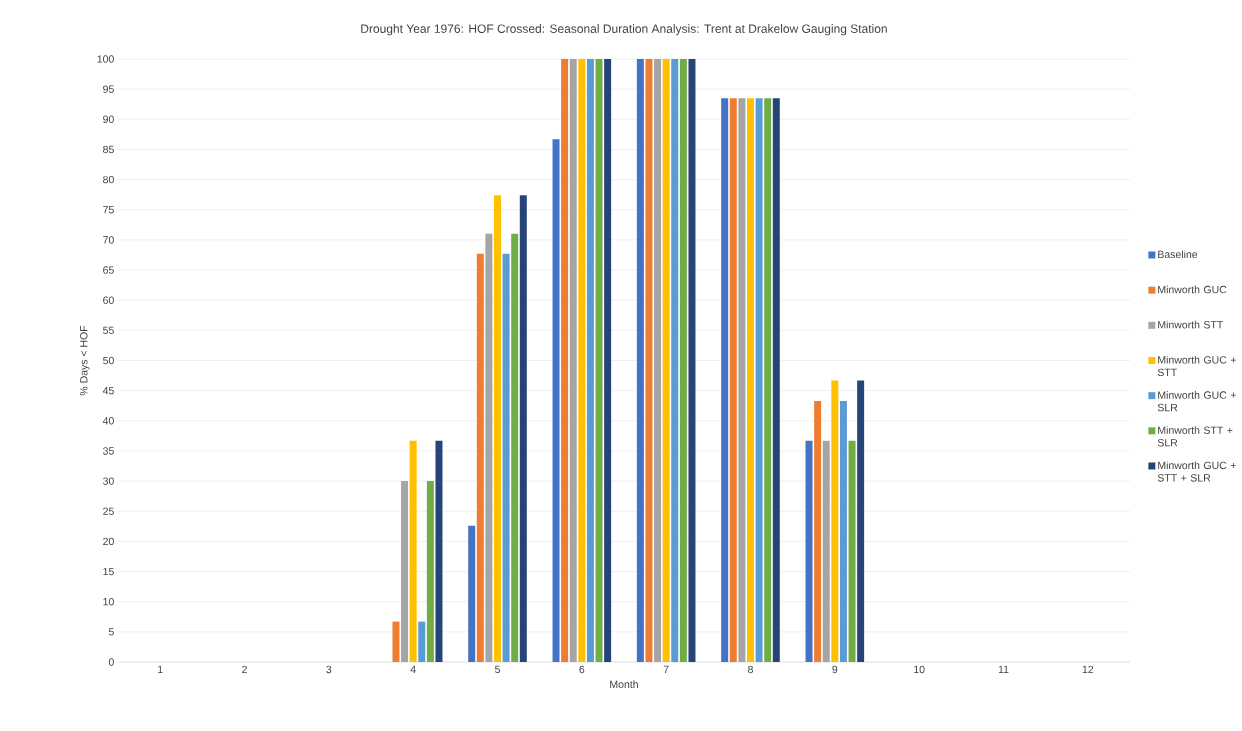 This screenshot has height=731, width=1242. Describe the element at coordinates (835, 669) in the screenshot. I see `x-tick-label: 9` at that location.